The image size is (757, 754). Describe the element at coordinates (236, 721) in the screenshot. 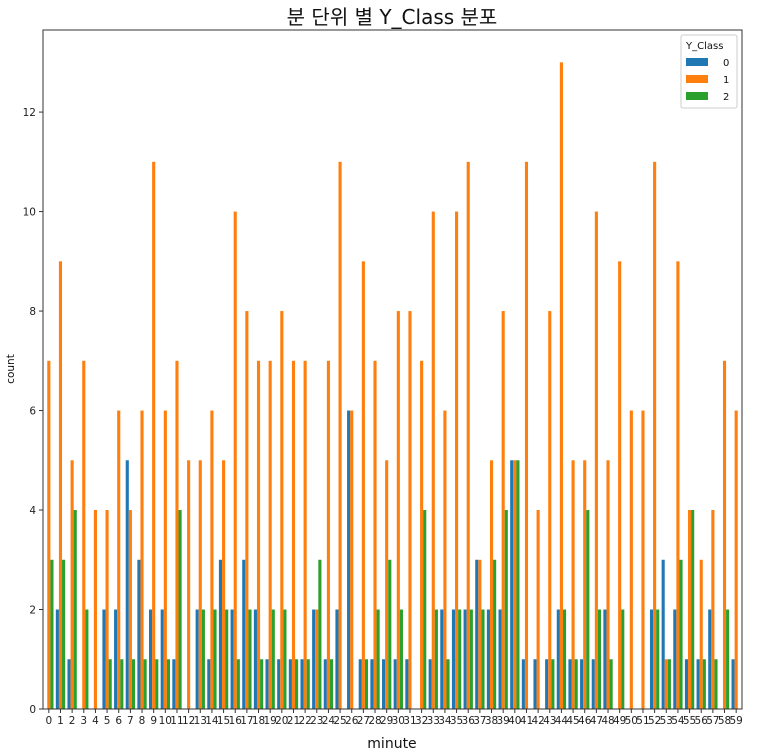

I see `x-tick-label: 16` at that location.